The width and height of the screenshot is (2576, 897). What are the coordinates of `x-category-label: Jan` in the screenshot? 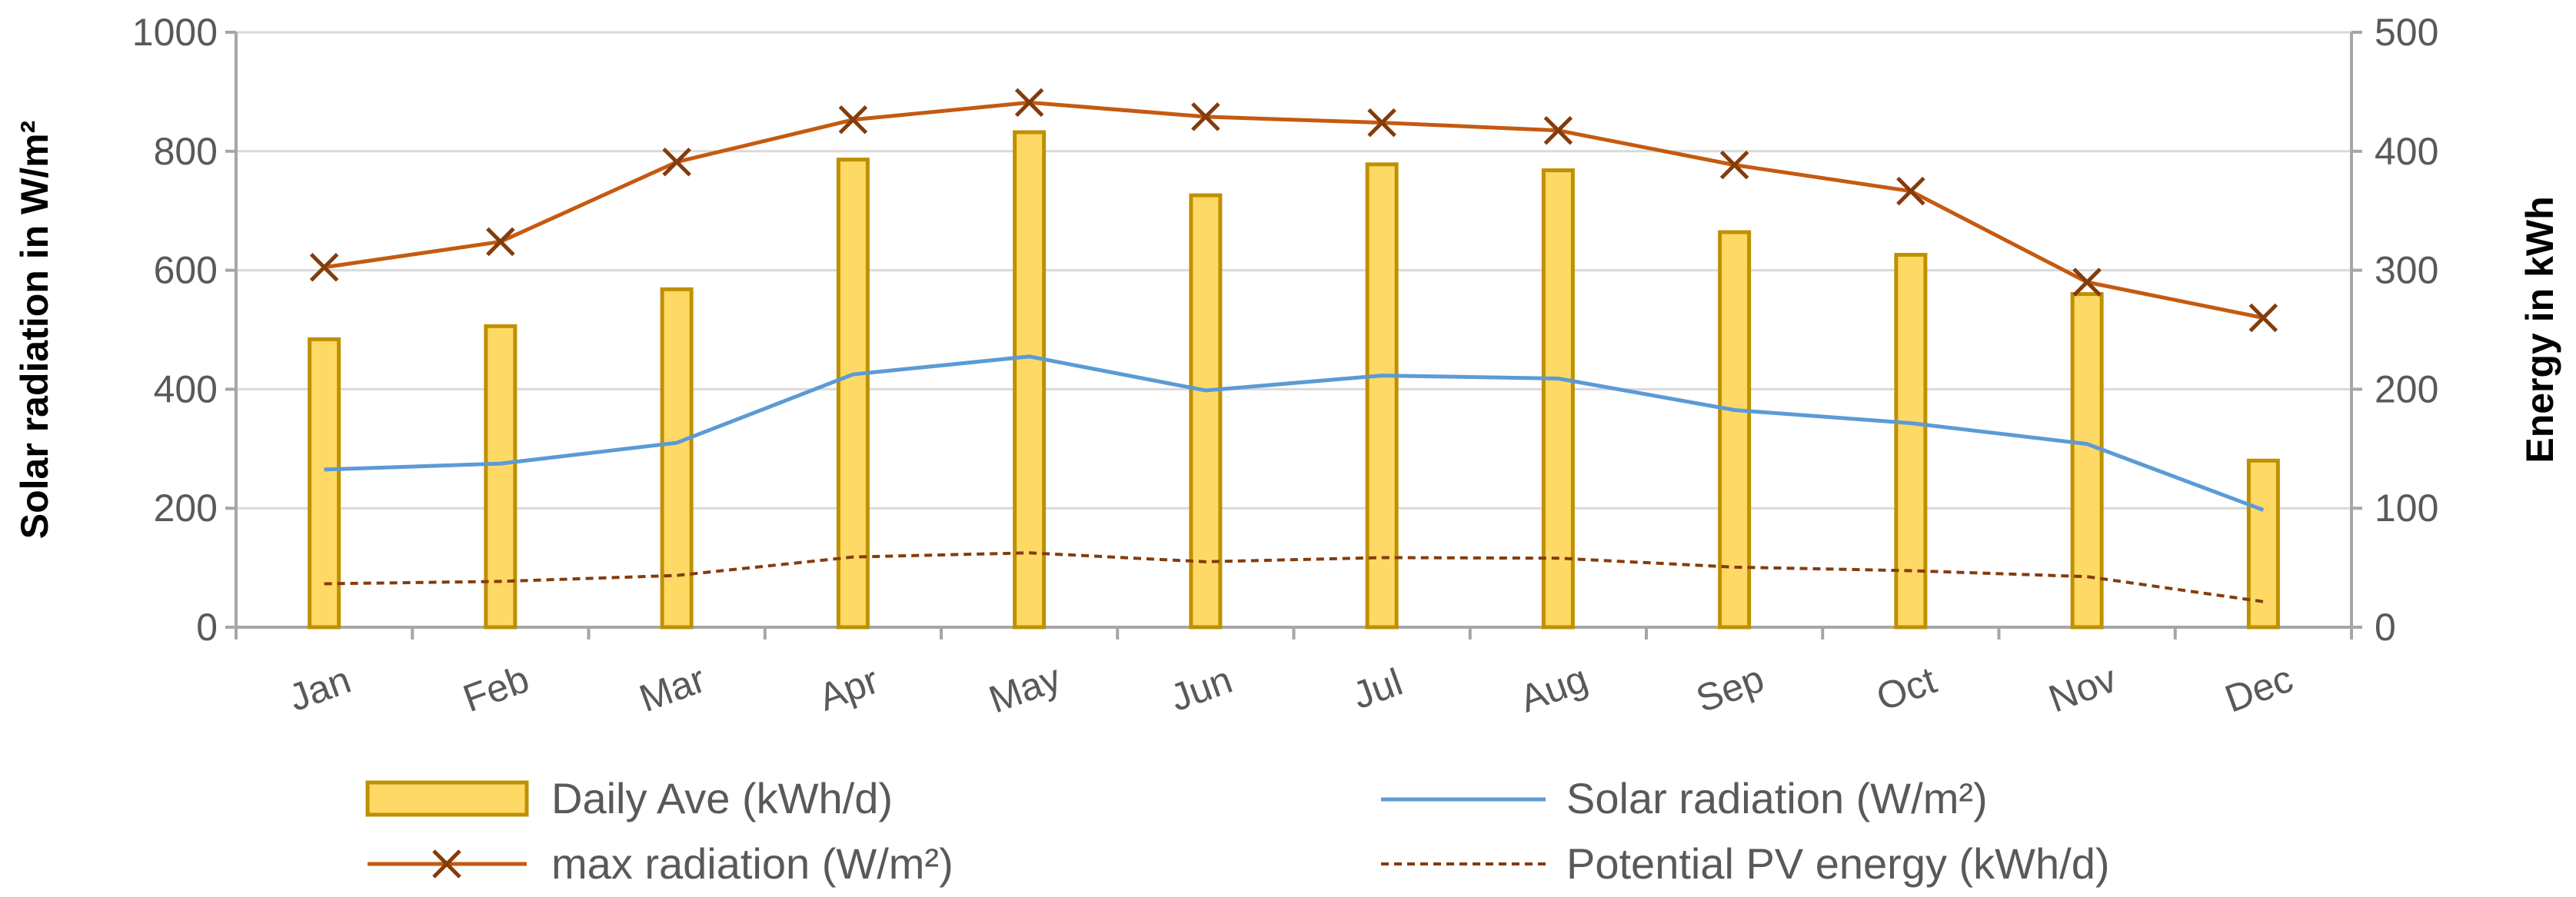 It's located at (319, 689).